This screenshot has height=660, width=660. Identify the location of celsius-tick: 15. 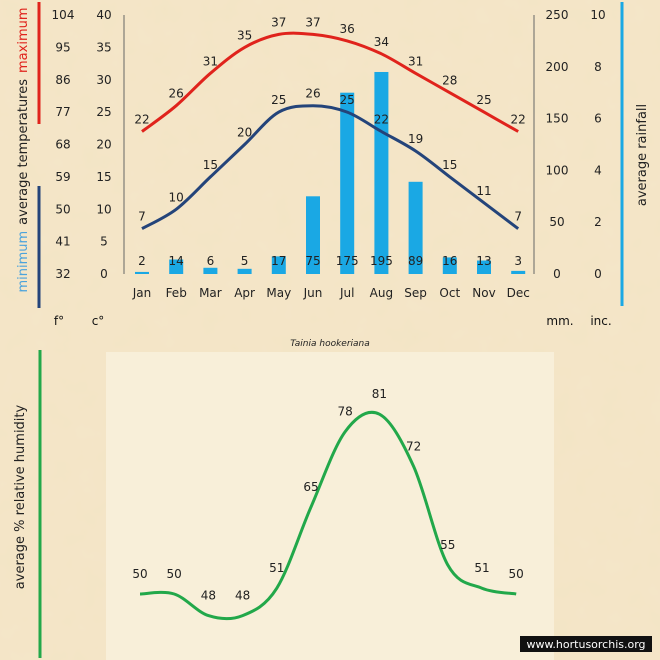
(103, 177).